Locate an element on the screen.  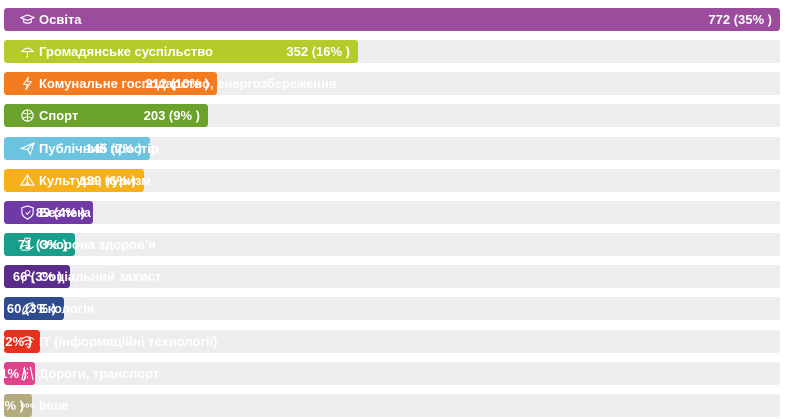
shield-icon is located at coordinates (27, 212).